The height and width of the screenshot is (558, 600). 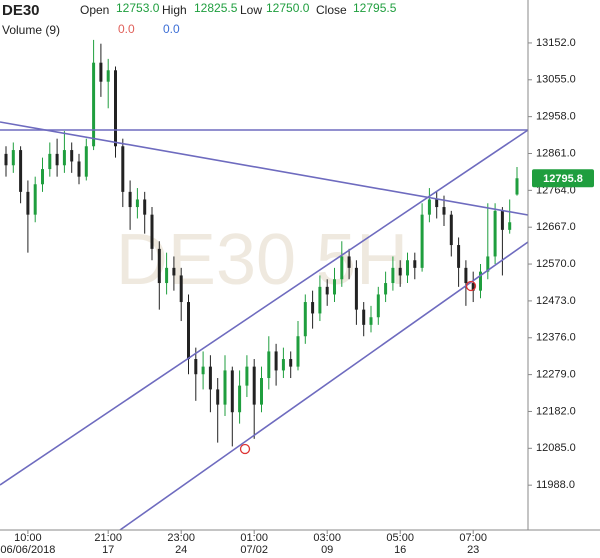 I want to click on x-tick-date: 06/06/2018, so click(x=27, y=550).